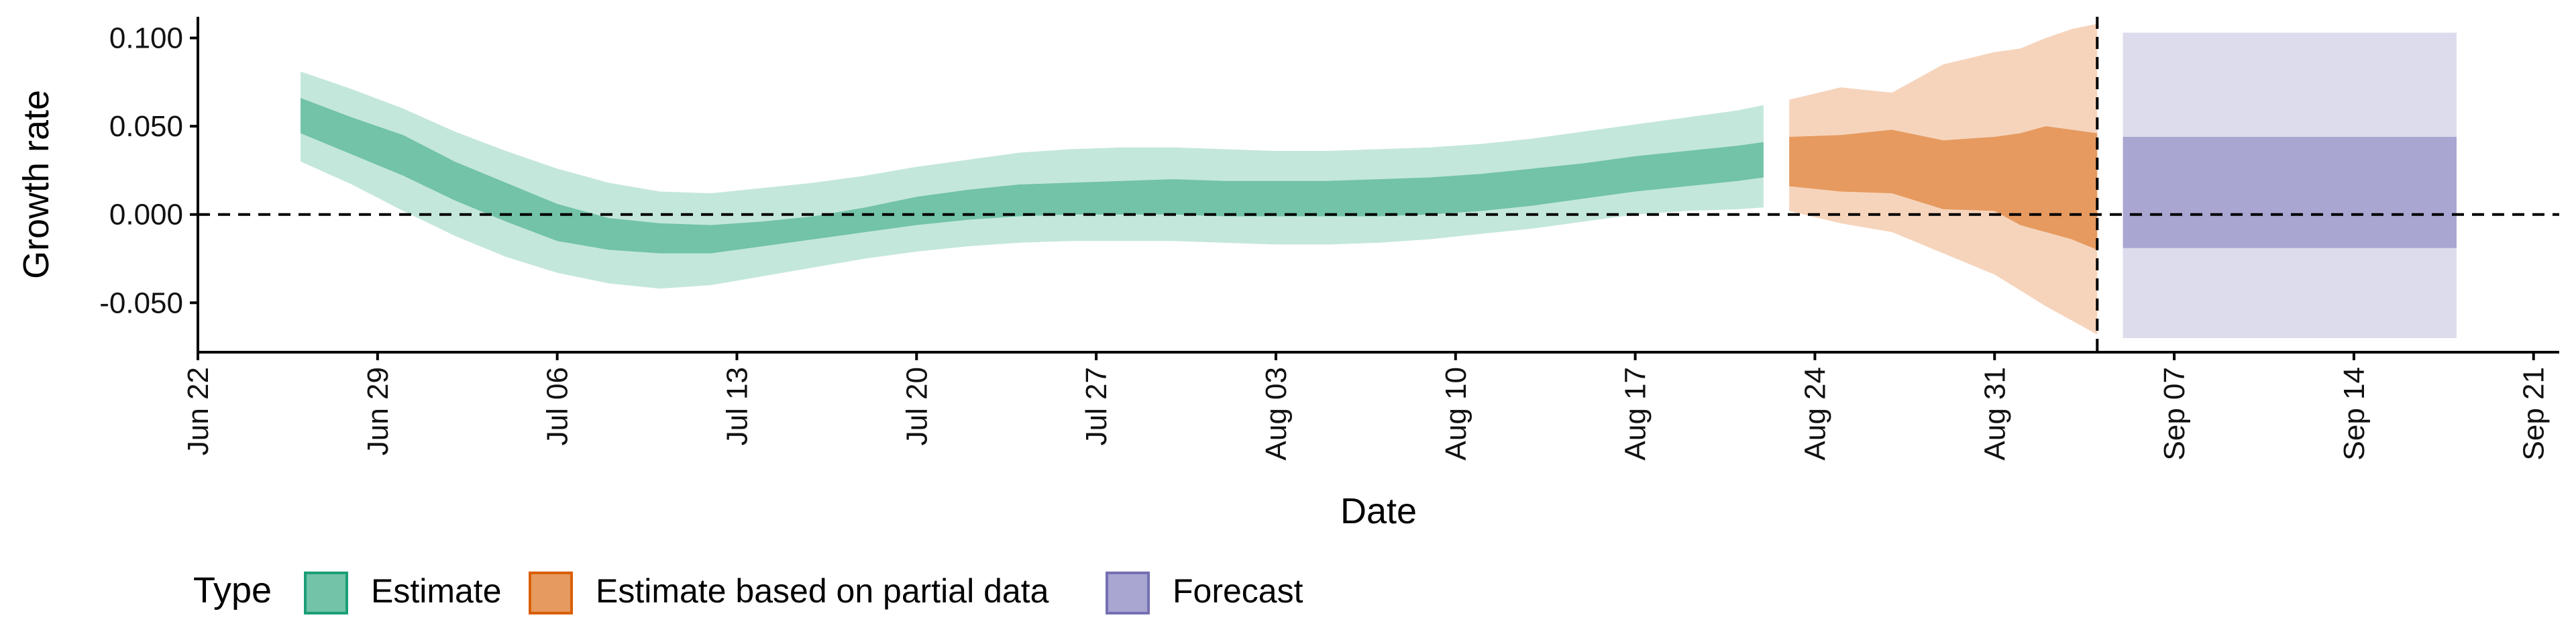 The image size is (2576, 644). Describe the element at coordinates (1096, 406) in the screenshot. I see `x-tick-label: Jul 27` at that location.